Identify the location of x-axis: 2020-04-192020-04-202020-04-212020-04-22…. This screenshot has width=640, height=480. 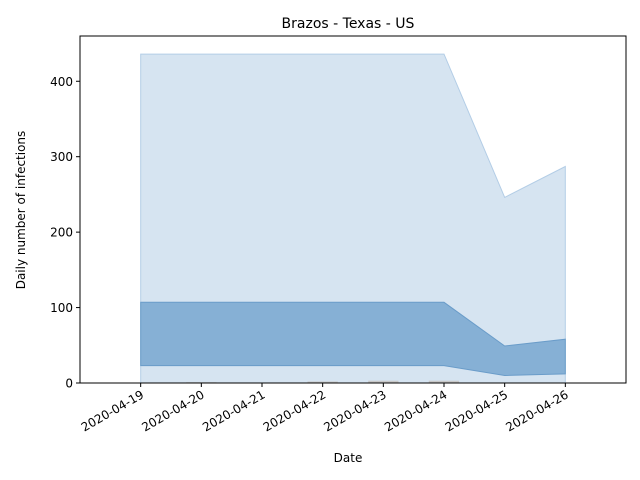
(325, 408).